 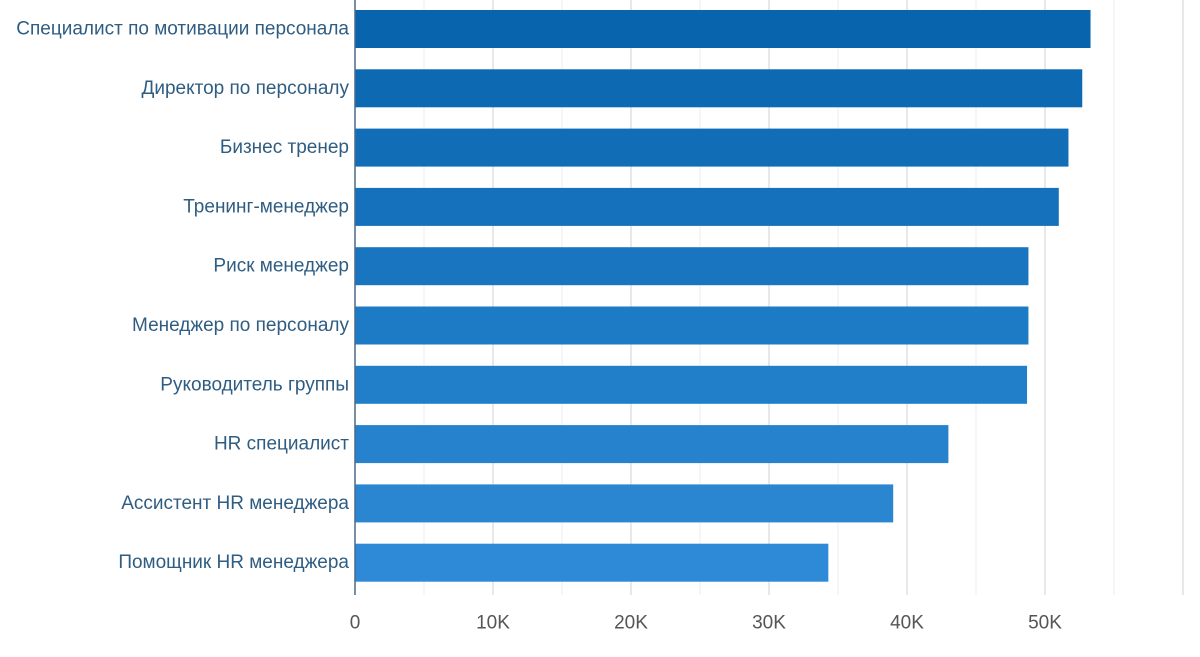 What do you see at coordinates (281, 266) in the screenshot?
I see `category-label: Риск менеджер` at bounding box center [281, 266].